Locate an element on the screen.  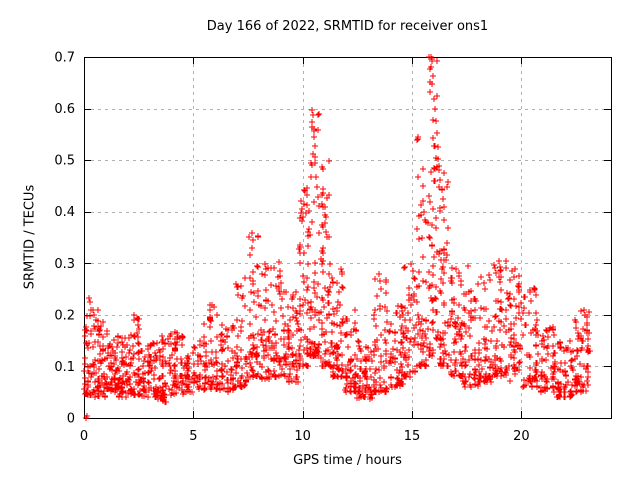
svg-text: 10 is located at coordinates (302, 436).